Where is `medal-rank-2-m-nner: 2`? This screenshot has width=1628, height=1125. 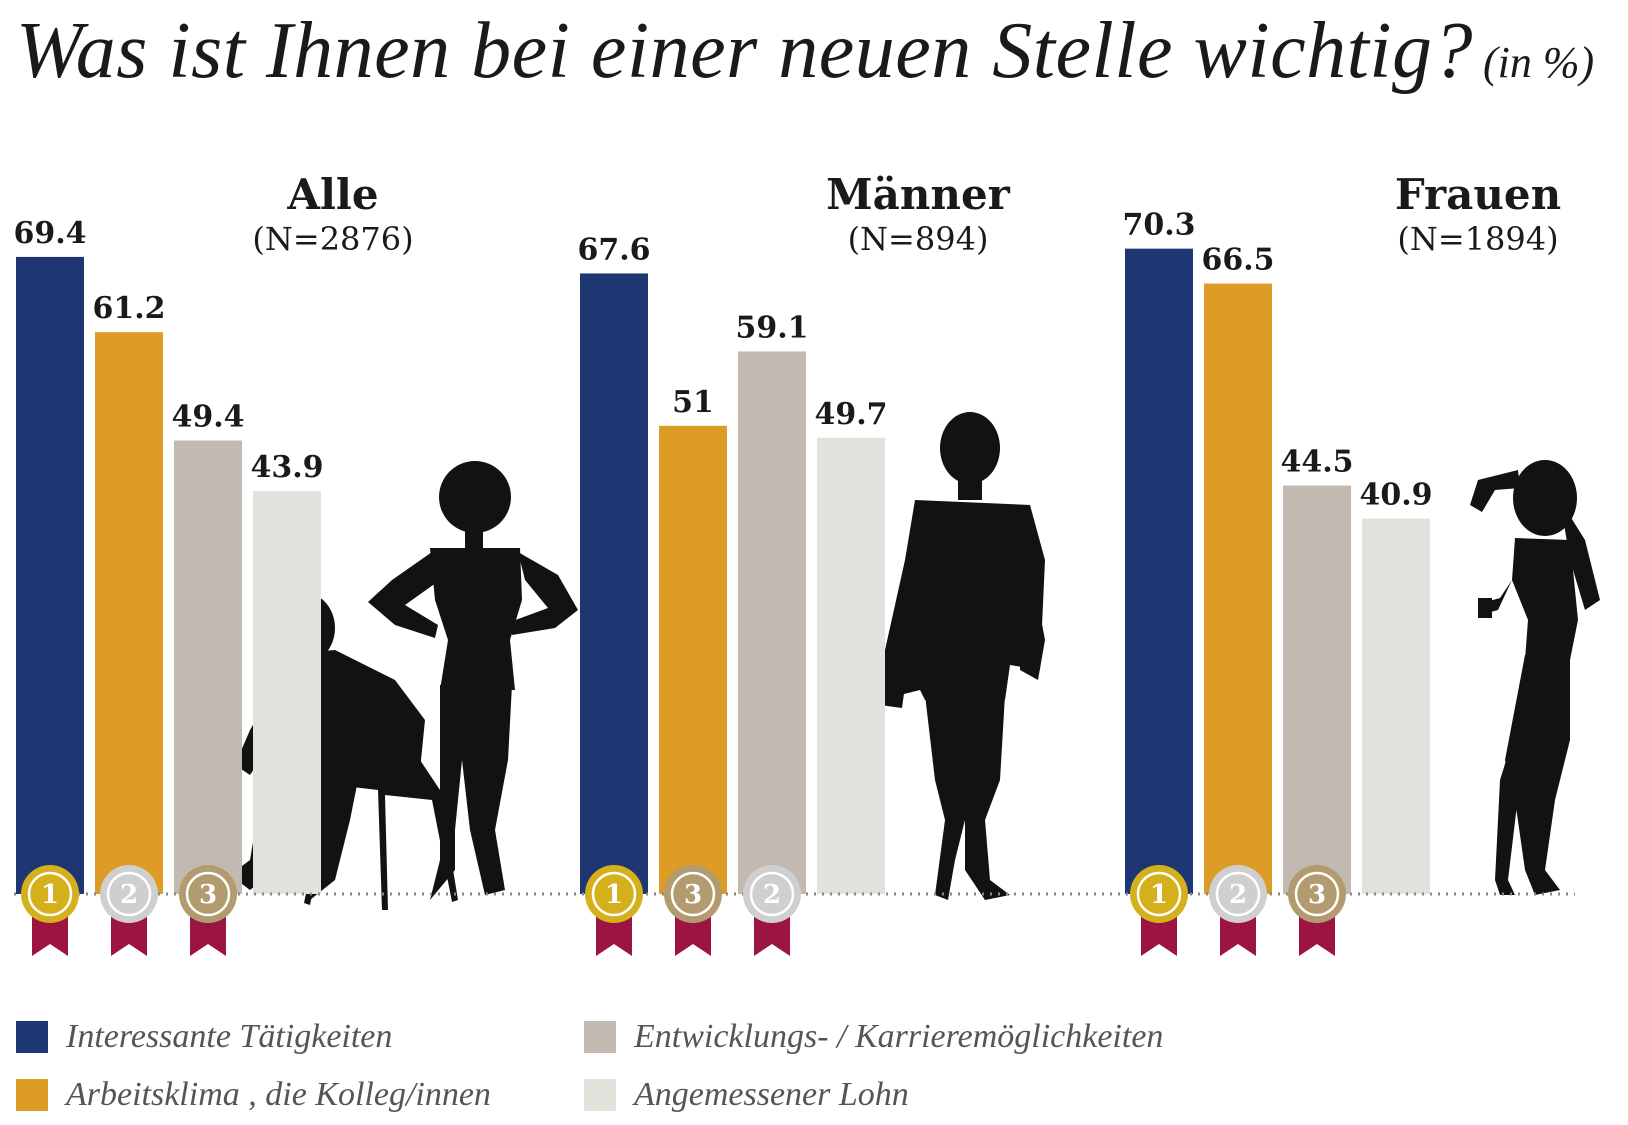
medal-rank-2-m-nner: 2 is located at coordinates (772, 910).